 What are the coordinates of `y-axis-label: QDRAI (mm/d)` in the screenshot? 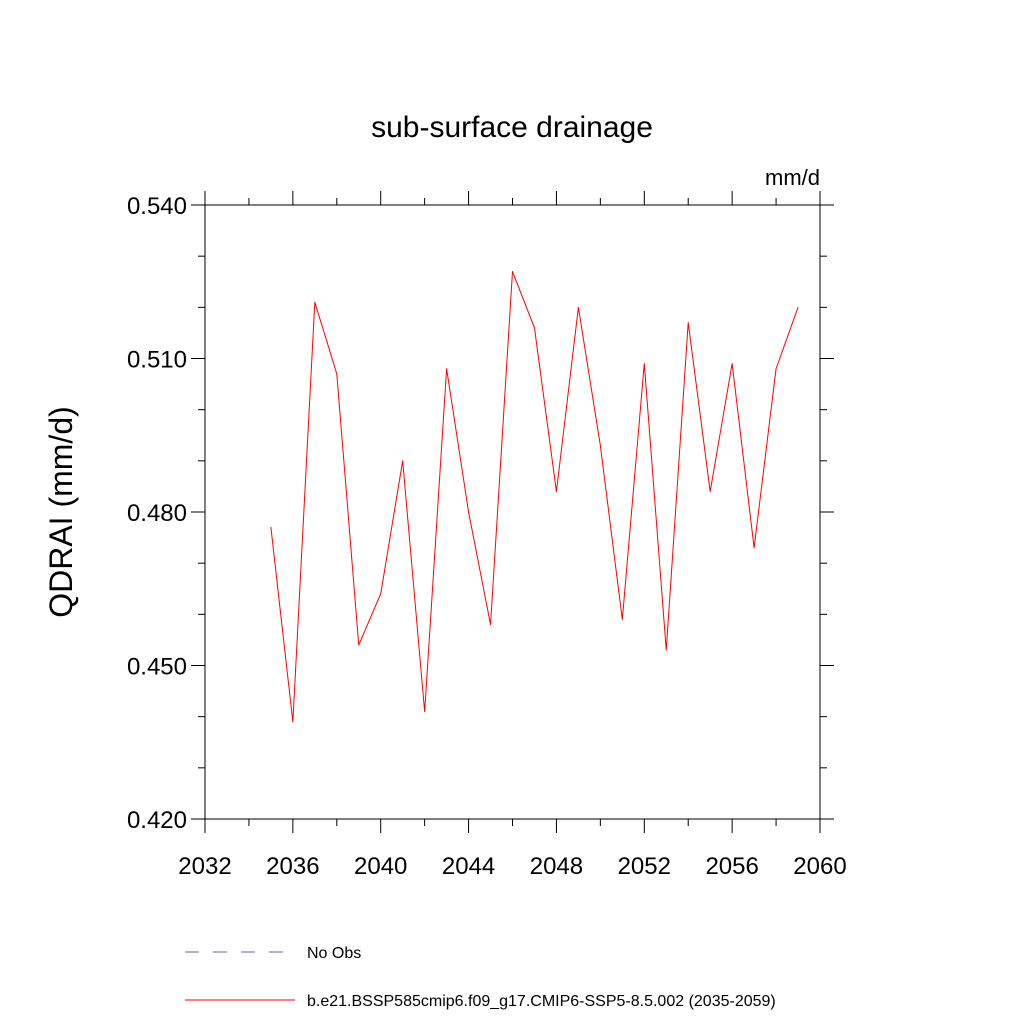 It's located at (61, 512).